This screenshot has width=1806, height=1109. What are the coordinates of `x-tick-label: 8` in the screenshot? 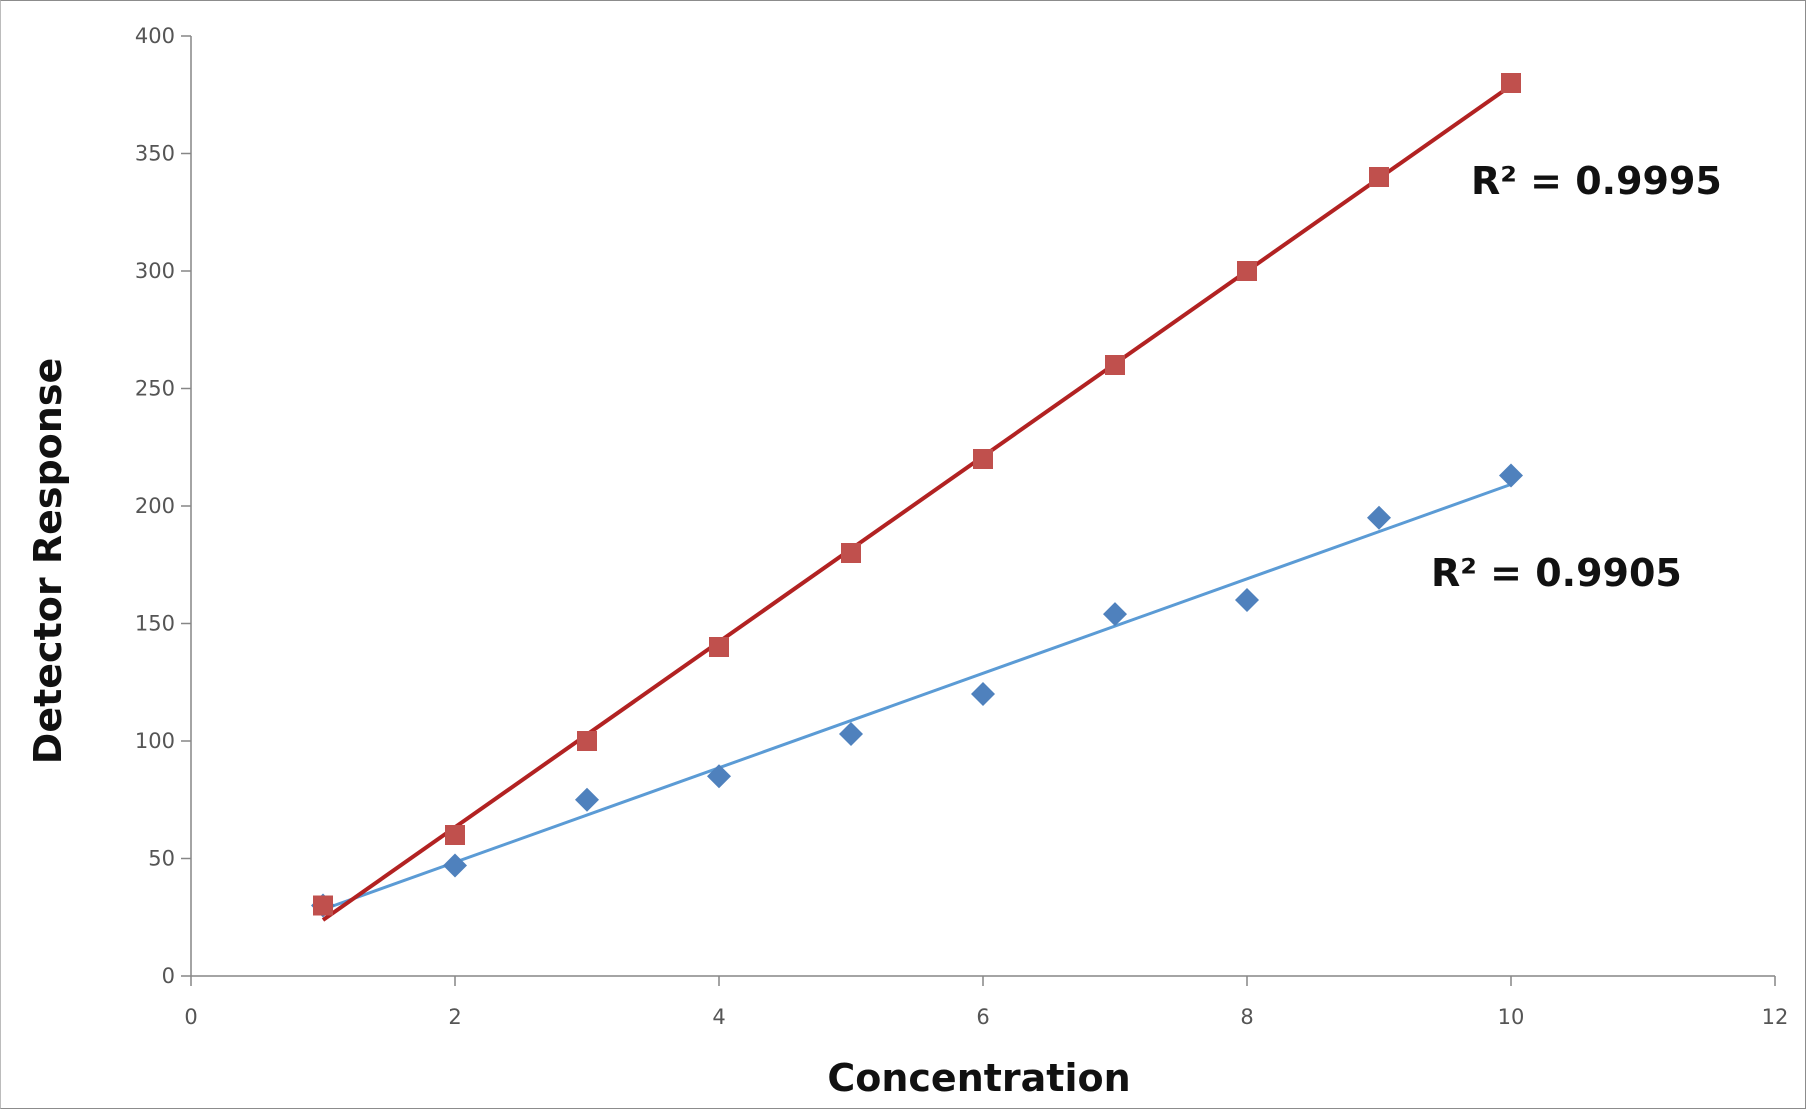 It's located at (1246, 1017).